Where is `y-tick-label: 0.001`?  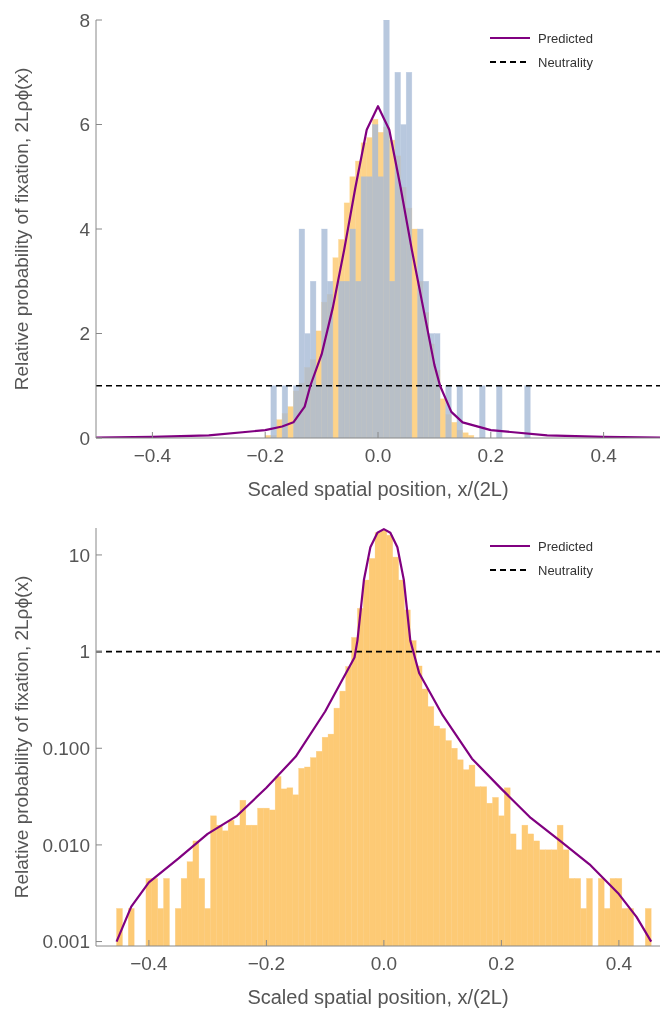
y-tick-label: 0.001 is located at coordinates (66, 942).